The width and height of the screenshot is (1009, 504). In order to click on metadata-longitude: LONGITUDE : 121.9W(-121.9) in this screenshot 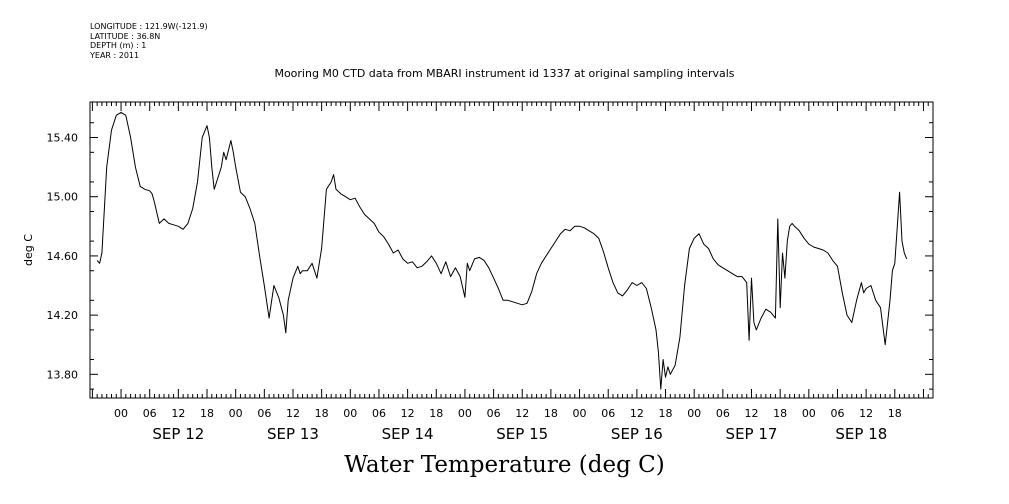, I will do `click(149, 26)`.